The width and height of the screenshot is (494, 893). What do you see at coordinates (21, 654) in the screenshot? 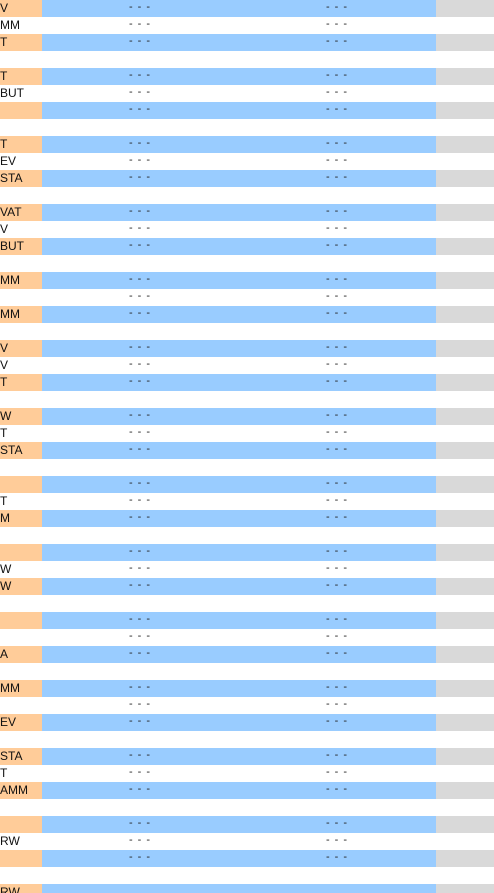
I see `row-label-cell: A` at bounding box center [21, 654].